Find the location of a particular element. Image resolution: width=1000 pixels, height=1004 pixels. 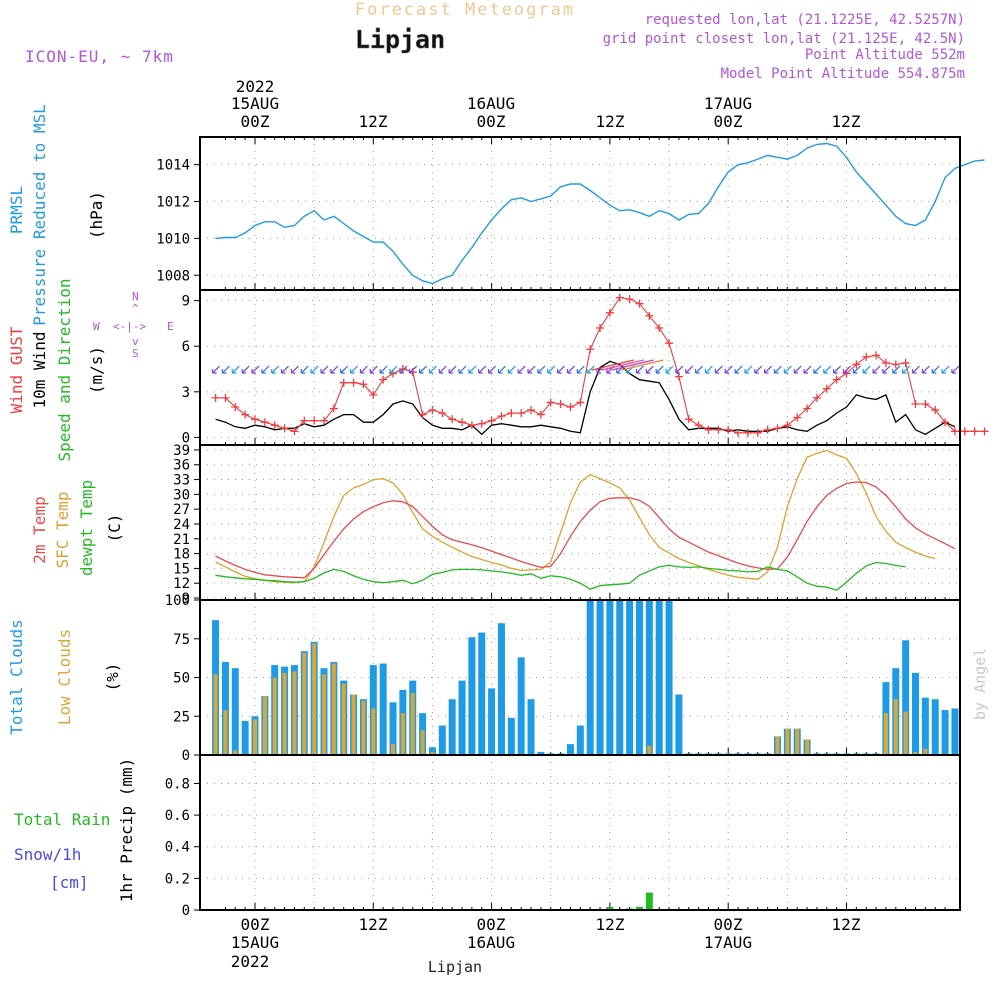

wind-gust-line is located at coordinates (600, 365).